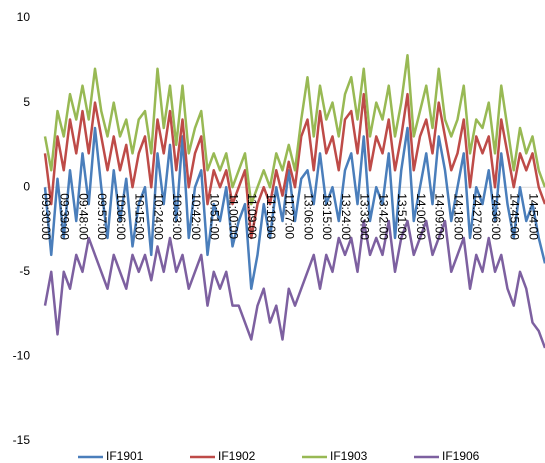 This screenshot has width=545, height=463. I want to click on y-tick-label: -15, so click(22, 440).